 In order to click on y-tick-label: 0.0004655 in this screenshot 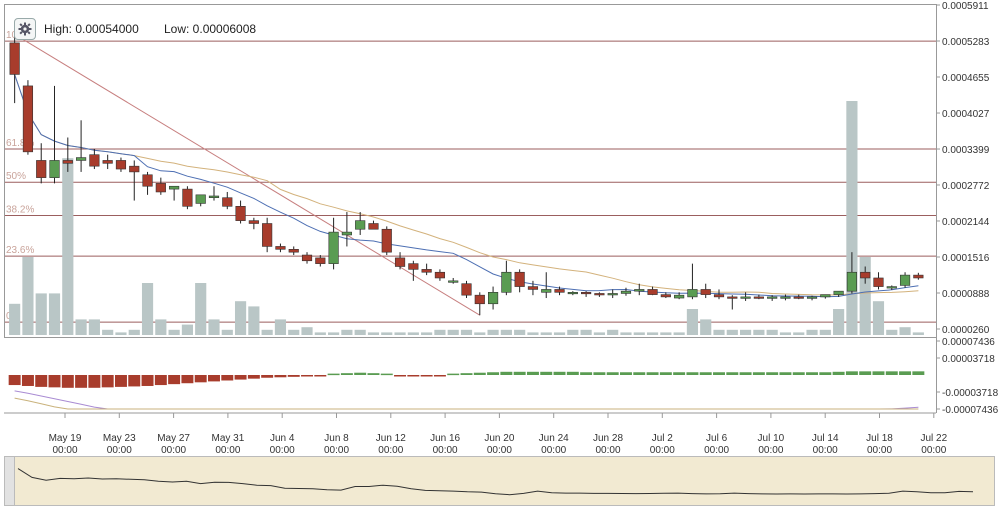, I will do `click(966, 78)`.